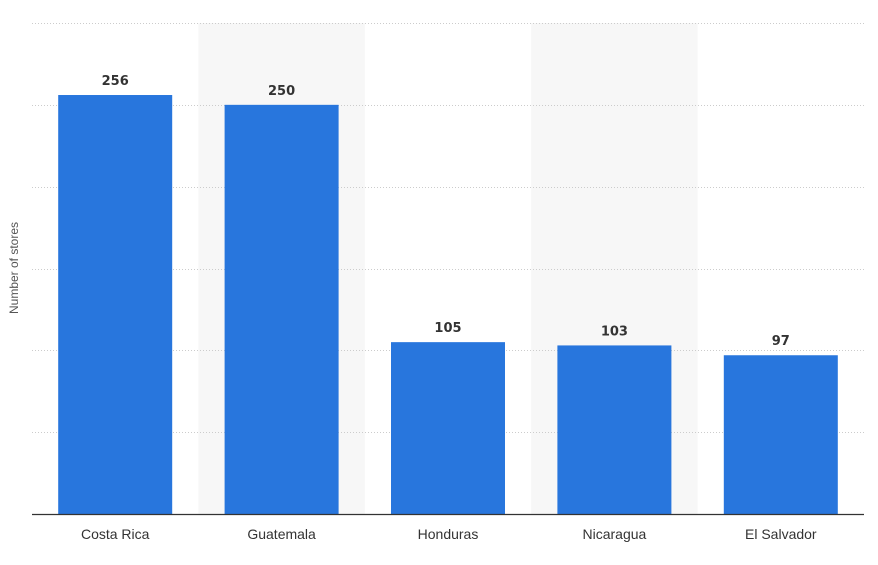  I want to click on x-tick-label: Costa Rica, so click(115, 534).